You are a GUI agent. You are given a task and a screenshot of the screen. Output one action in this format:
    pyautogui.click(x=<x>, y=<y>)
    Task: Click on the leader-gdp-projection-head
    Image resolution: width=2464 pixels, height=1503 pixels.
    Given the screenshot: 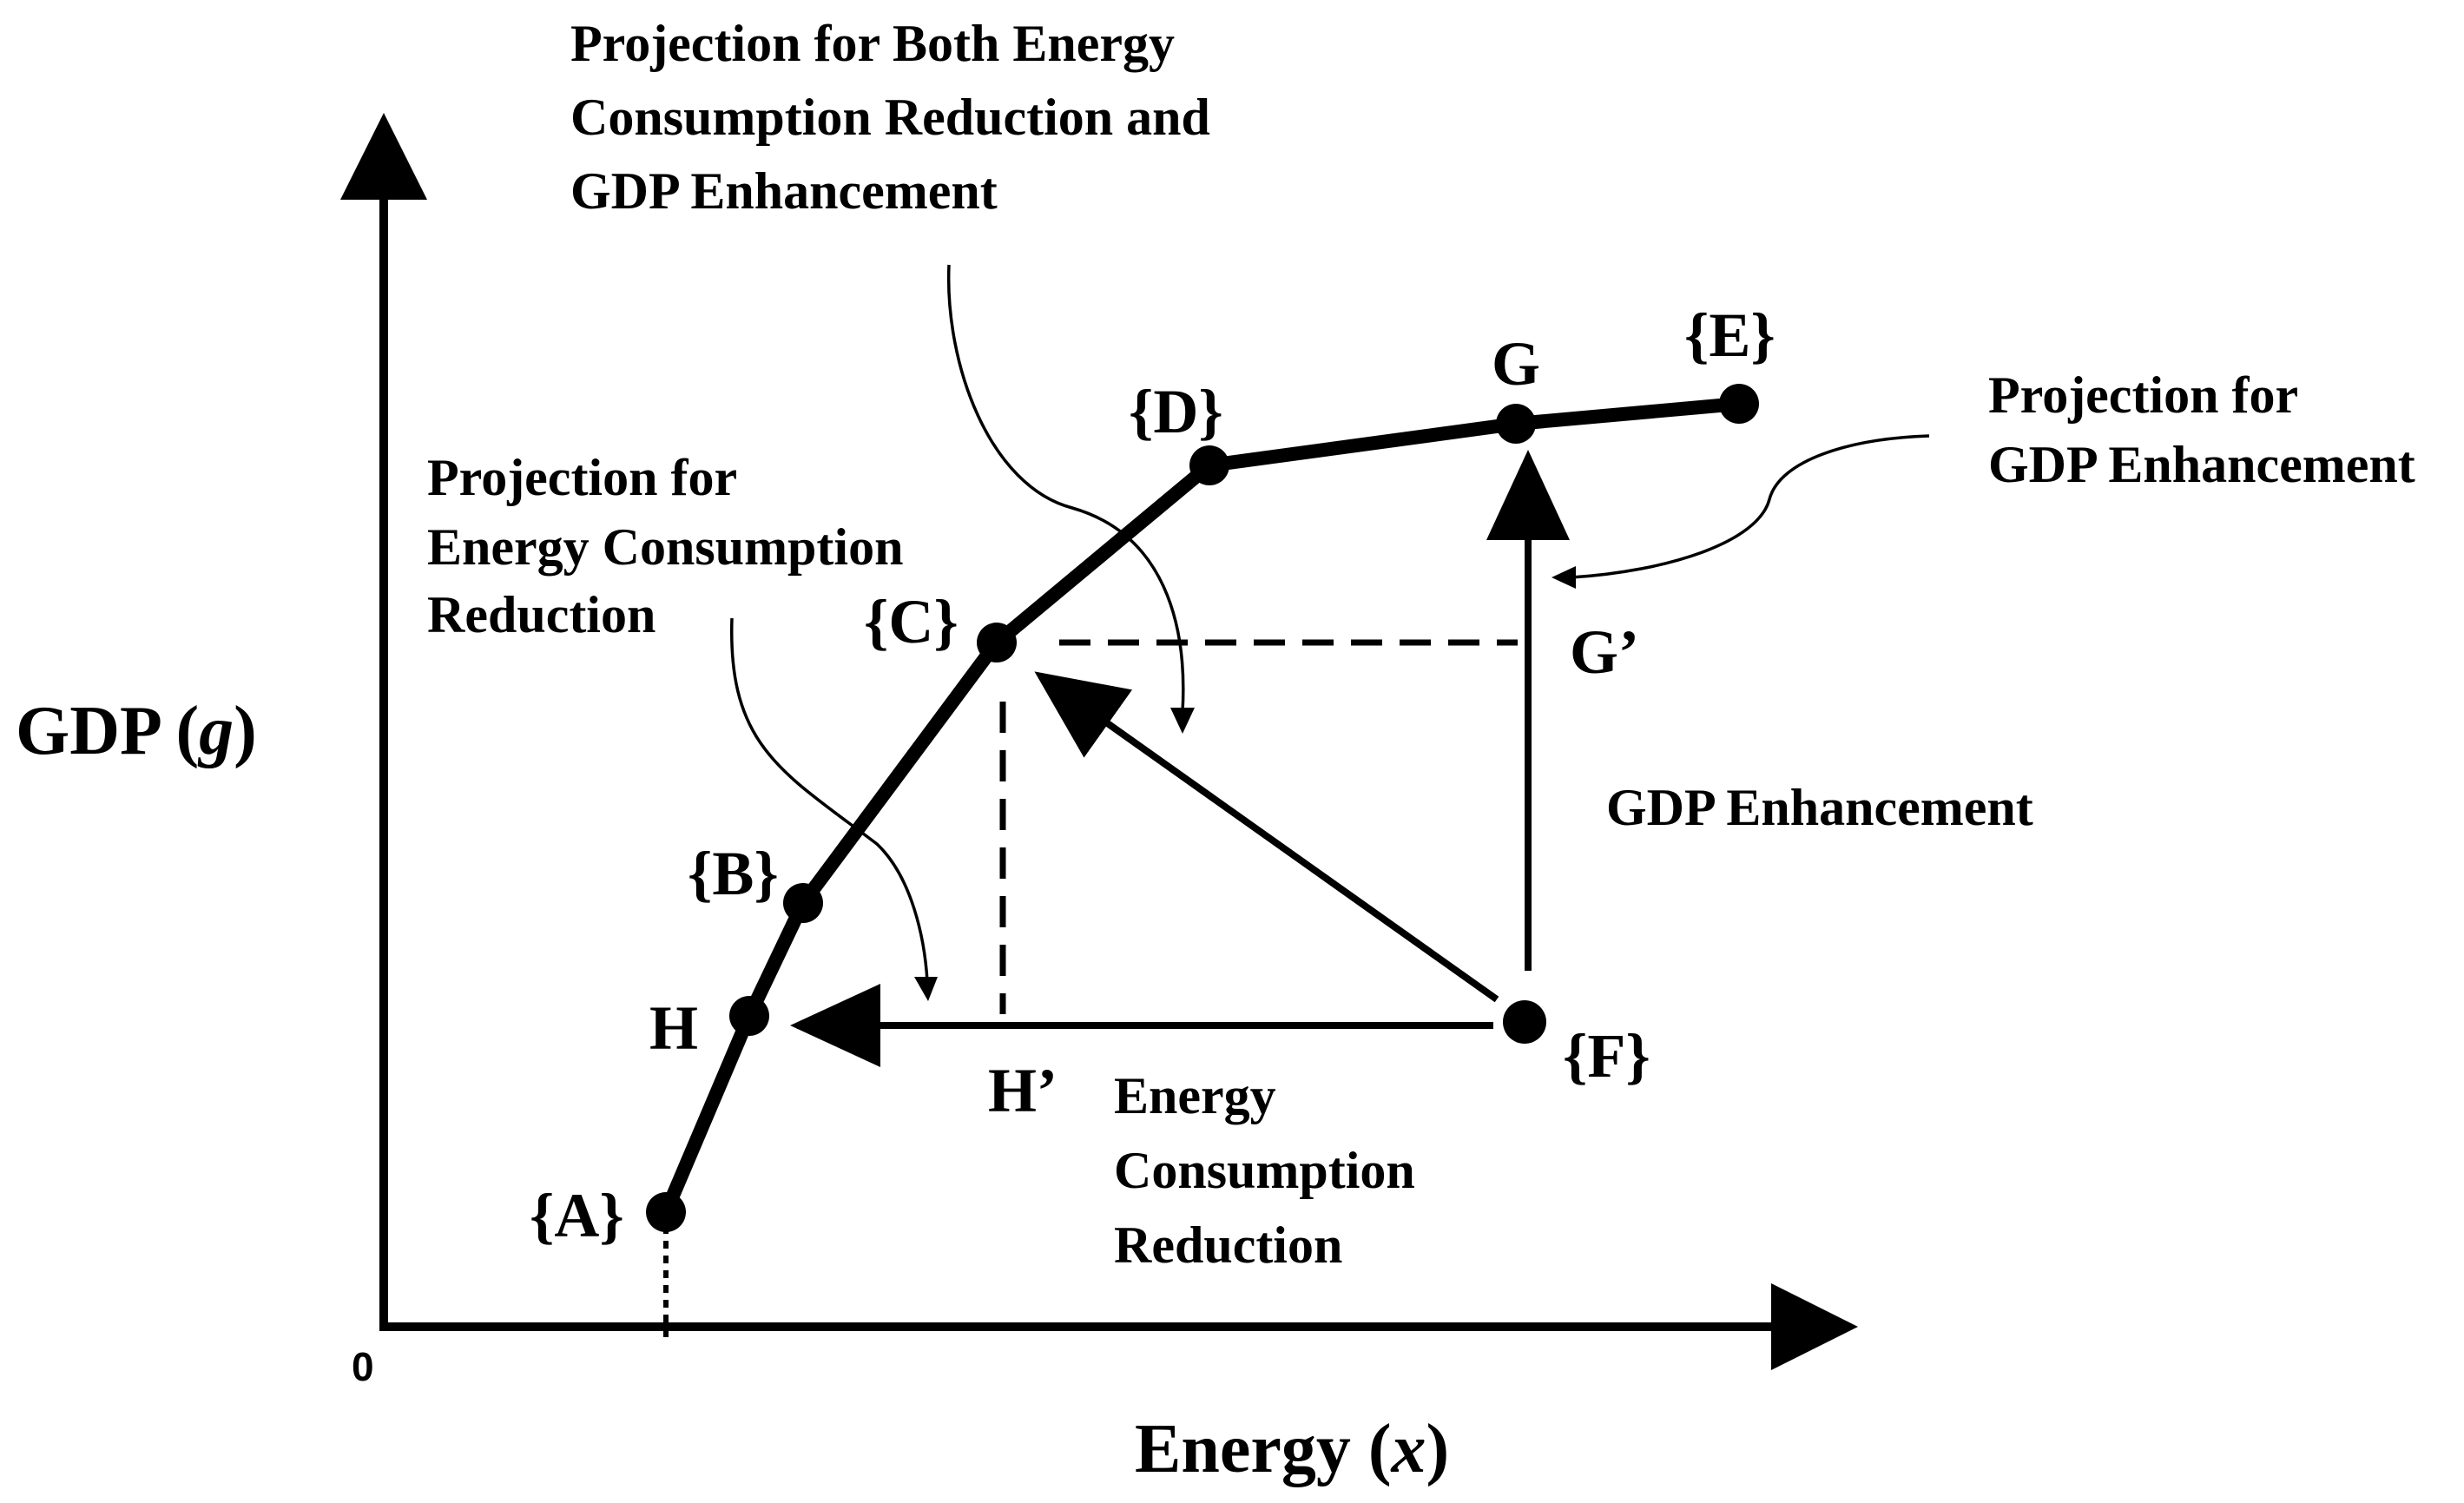 What is the action you would take?
    pyautogui.click(x=1564, y=577)
    